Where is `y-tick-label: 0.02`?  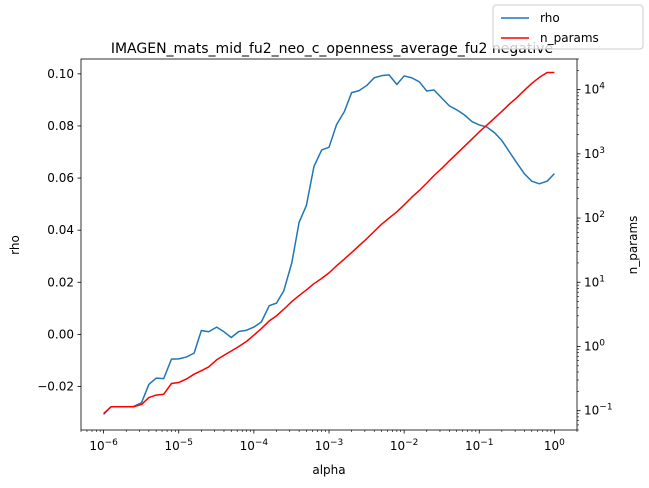
y-tick-label: 0.02 is located at coordinates (60, 282).